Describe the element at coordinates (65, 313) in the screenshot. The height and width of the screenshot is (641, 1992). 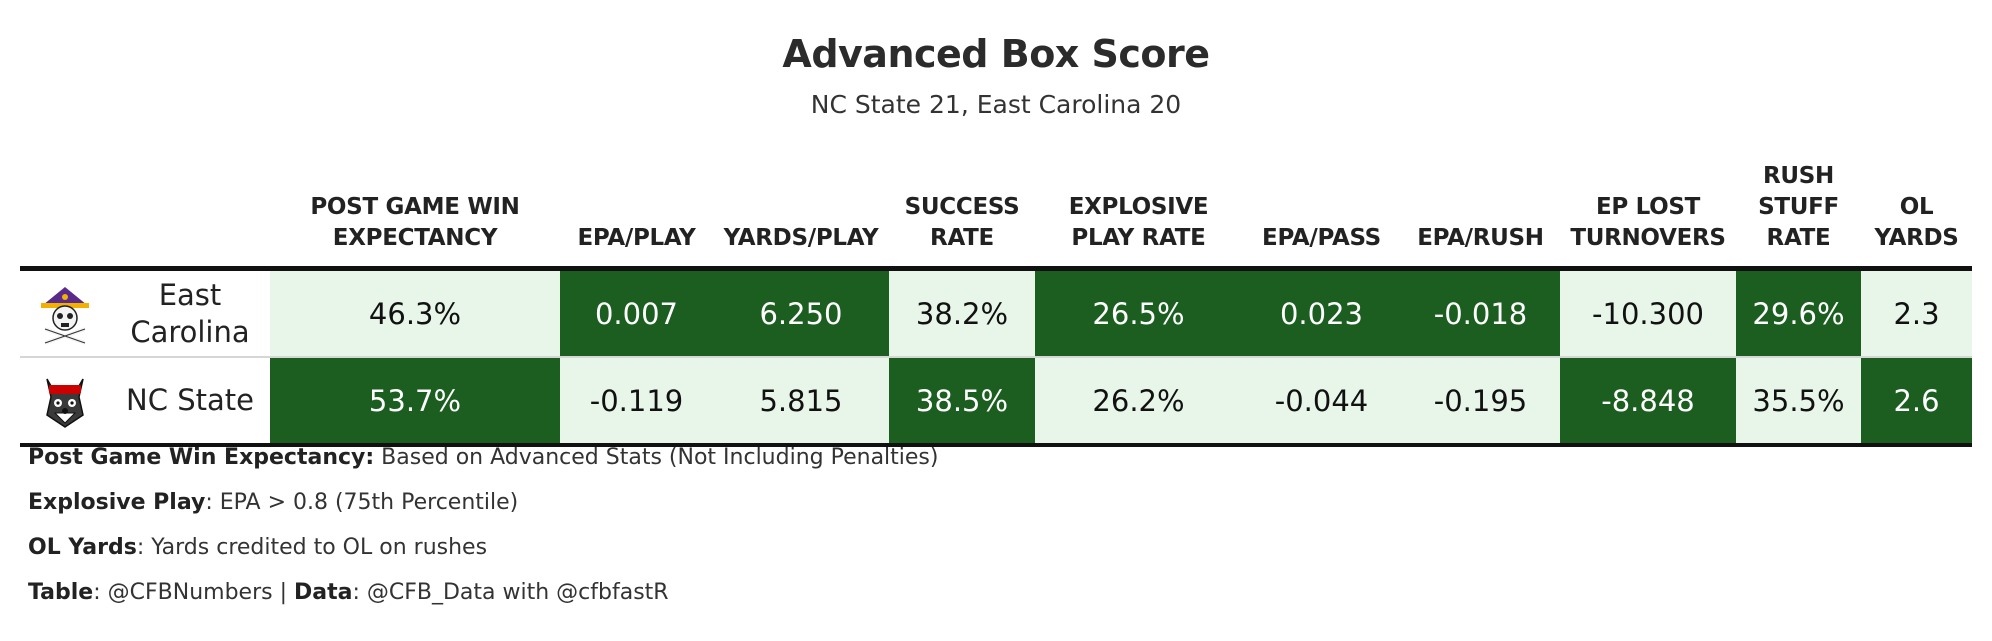
I see `ecu-pirate-logo` at that location.